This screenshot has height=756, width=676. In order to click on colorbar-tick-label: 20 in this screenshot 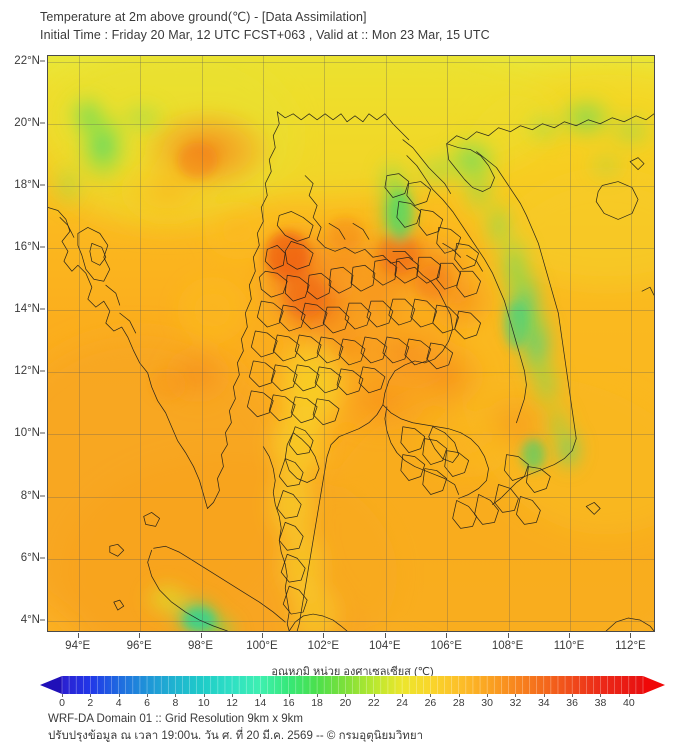, I will do `click(345, 703)`.